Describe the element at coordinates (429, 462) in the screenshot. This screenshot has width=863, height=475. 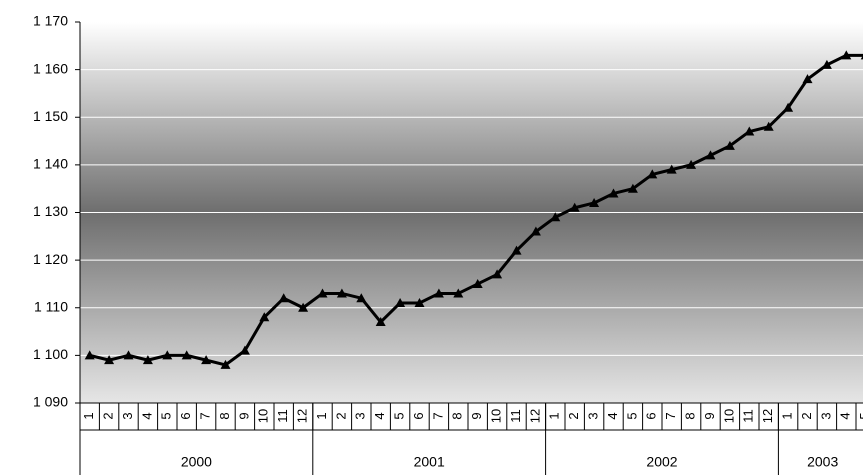
I see `x-group-label: 2001` at that location.